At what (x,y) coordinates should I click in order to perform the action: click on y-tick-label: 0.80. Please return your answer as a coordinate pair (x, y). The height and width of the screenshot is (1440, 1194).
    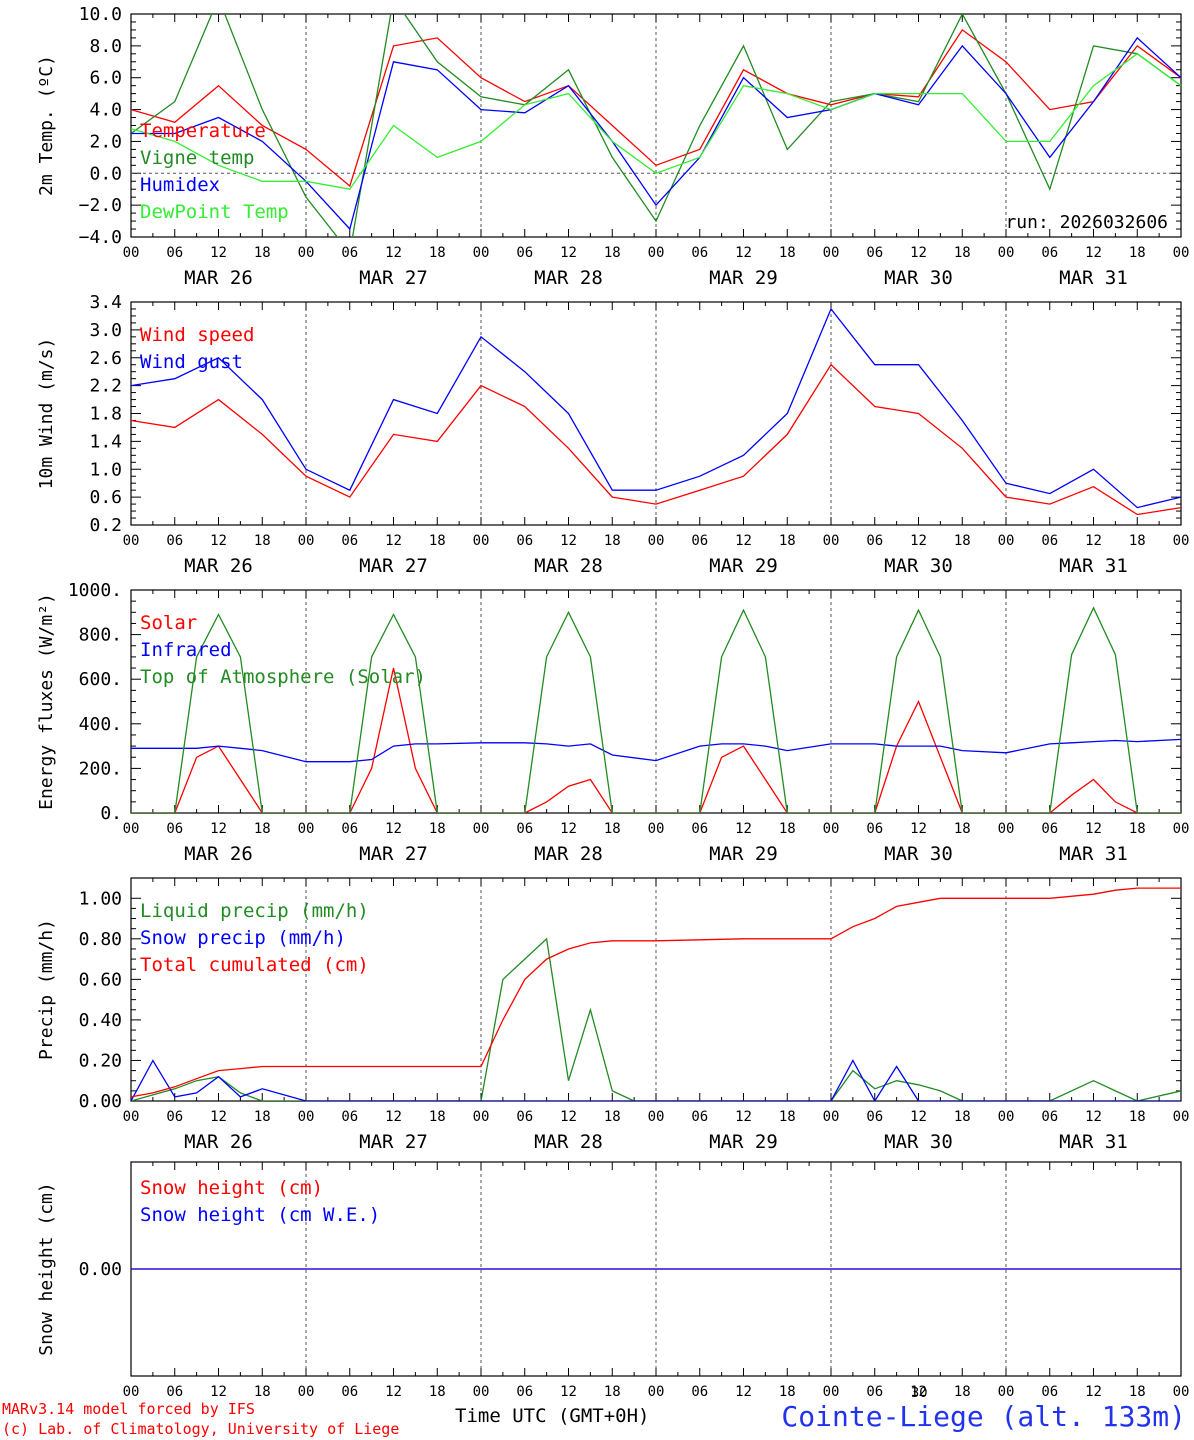
    Looking at the image, I should click on (100, 939).